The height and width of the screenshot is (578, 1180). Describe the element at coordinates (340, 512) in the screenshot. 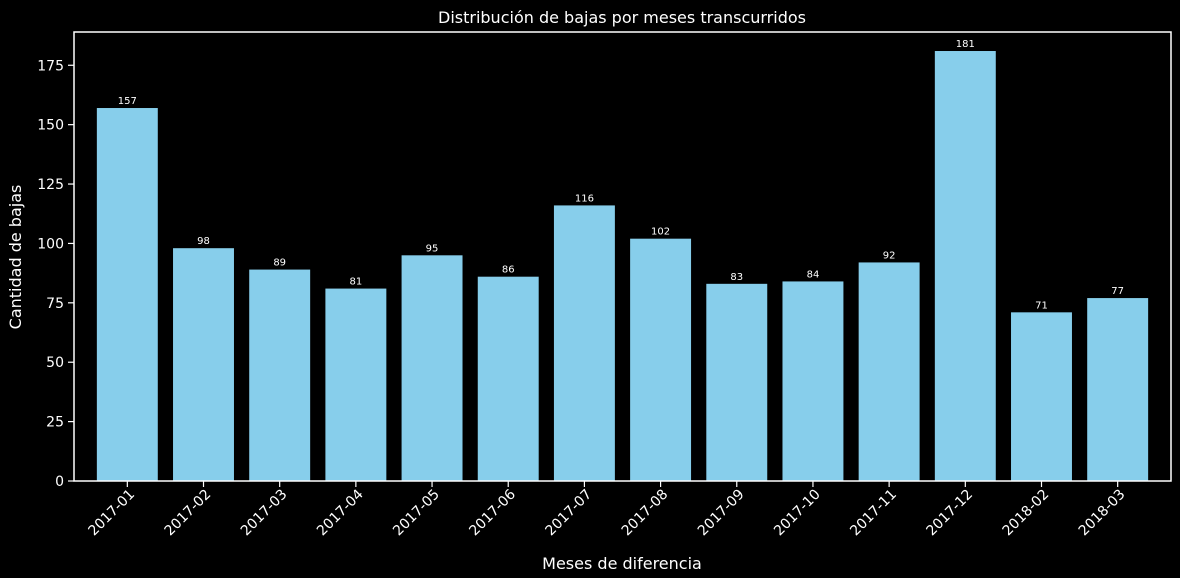

I see `x-tick-label-2017-04: 2017-04` at that location.